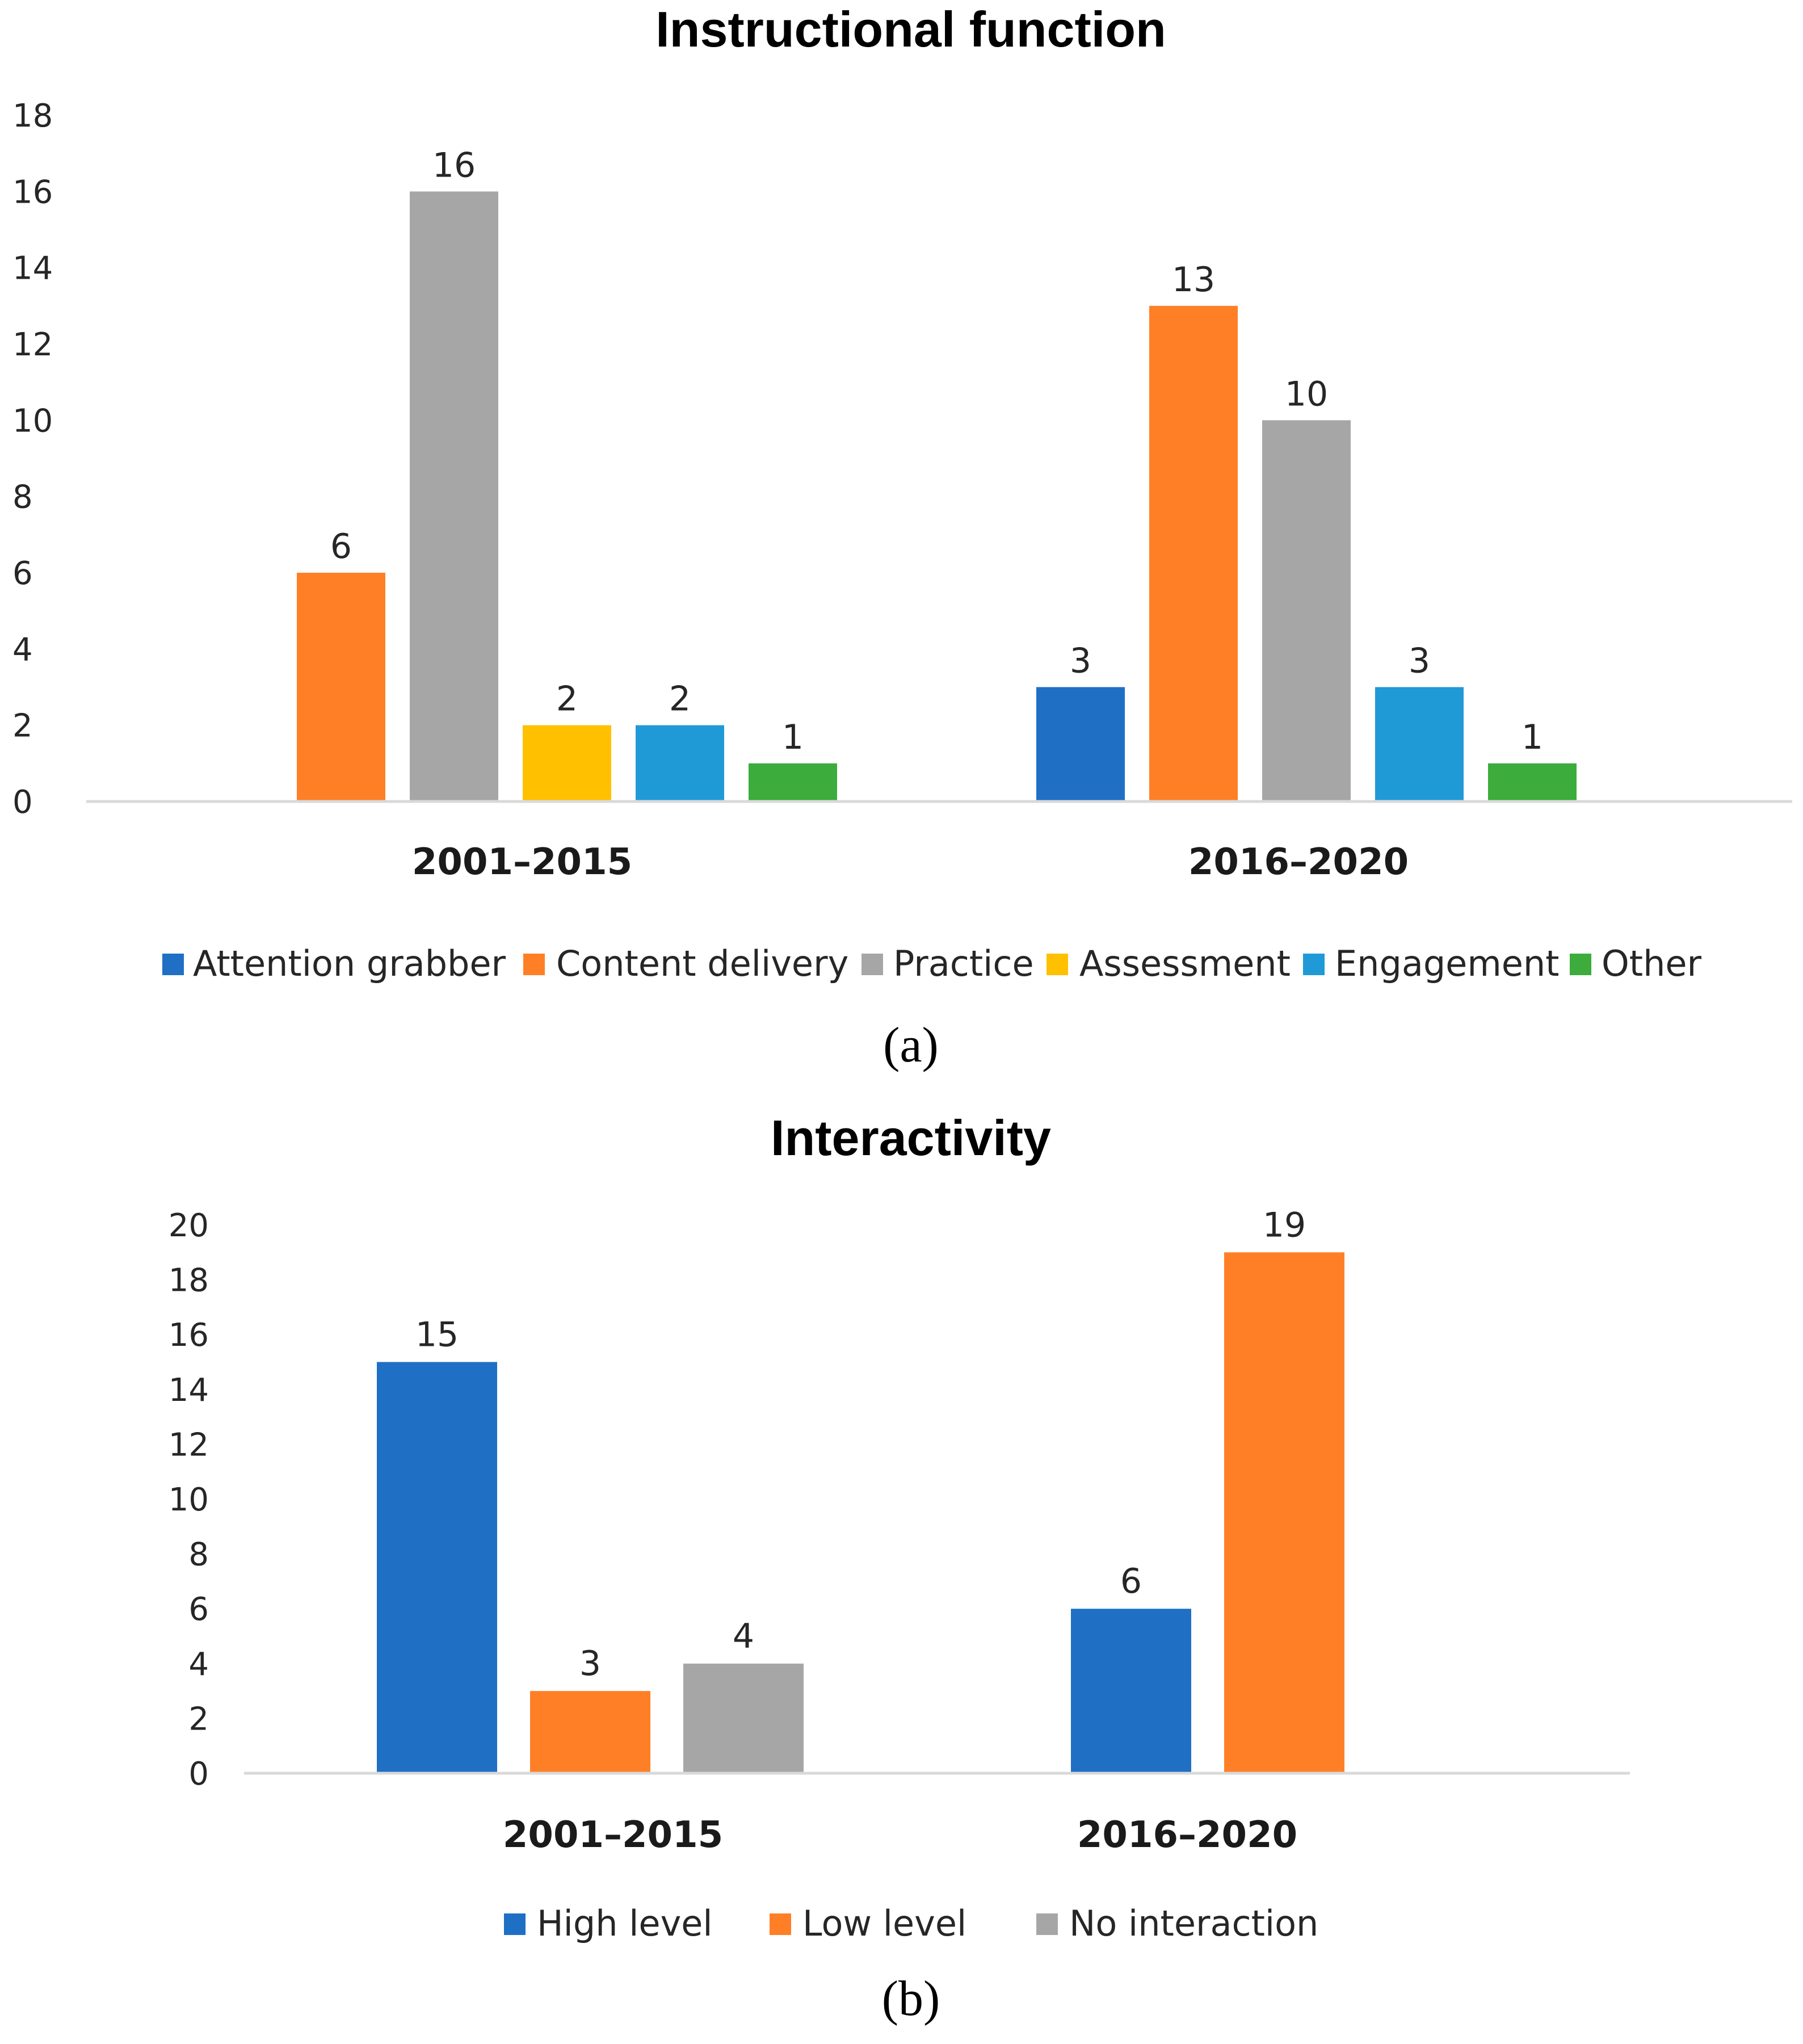 The image size is (1803, 2044). What do you see at coordinates (198, 1775) in the screenshot?
I see `chart-b-y-tick: 0` at bounding box center [198, 1775].